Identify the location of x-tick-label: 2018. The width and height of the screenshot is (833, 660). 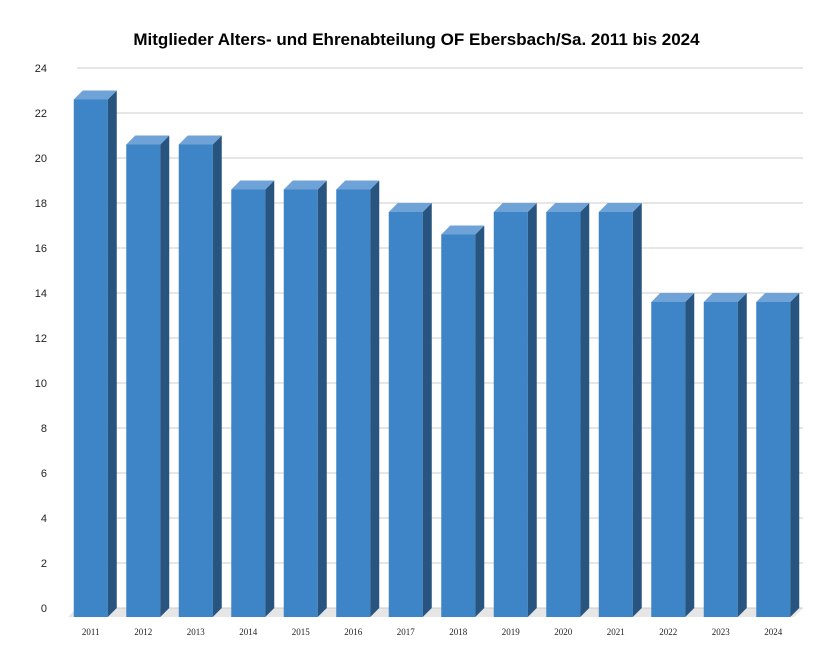
(458, 632).